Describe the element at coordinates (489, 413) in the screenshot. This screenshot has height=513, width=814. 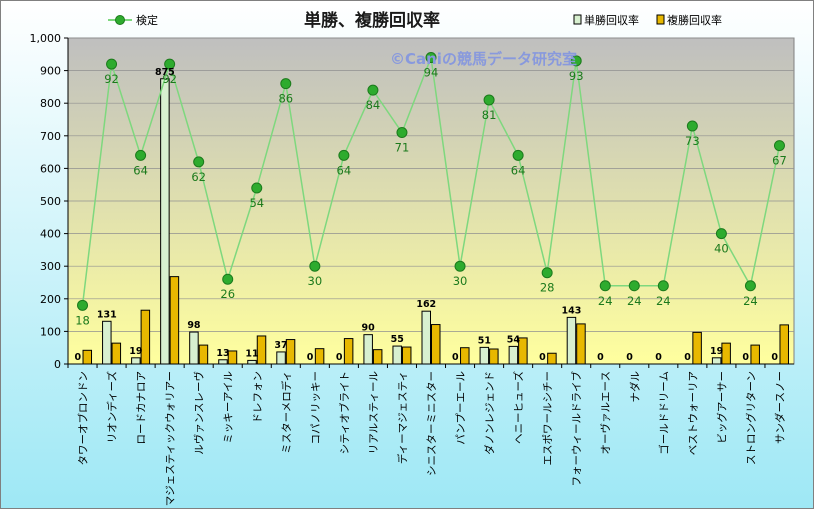
I see `x-tick-label: ダノンレジェンド` at that location.